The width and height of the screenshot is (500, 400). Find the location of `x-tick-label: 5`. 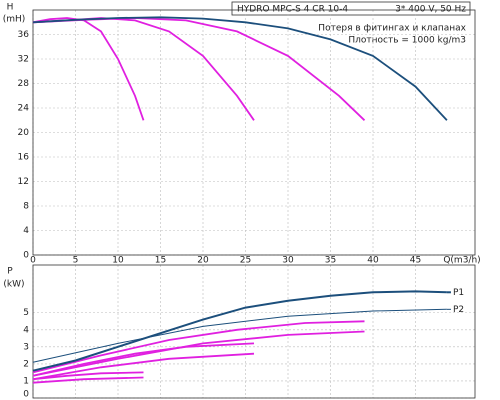

x-tick-label: 5 is located at coordinates (76, 261).